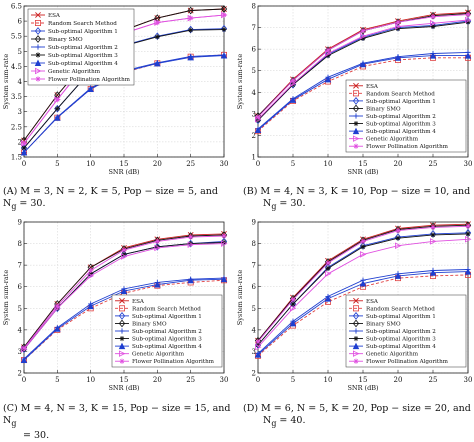  What do you see at coordinates (20, 287) in the screenshot?
I see `y-tick-label: 6` at bounding box center [20, 287].